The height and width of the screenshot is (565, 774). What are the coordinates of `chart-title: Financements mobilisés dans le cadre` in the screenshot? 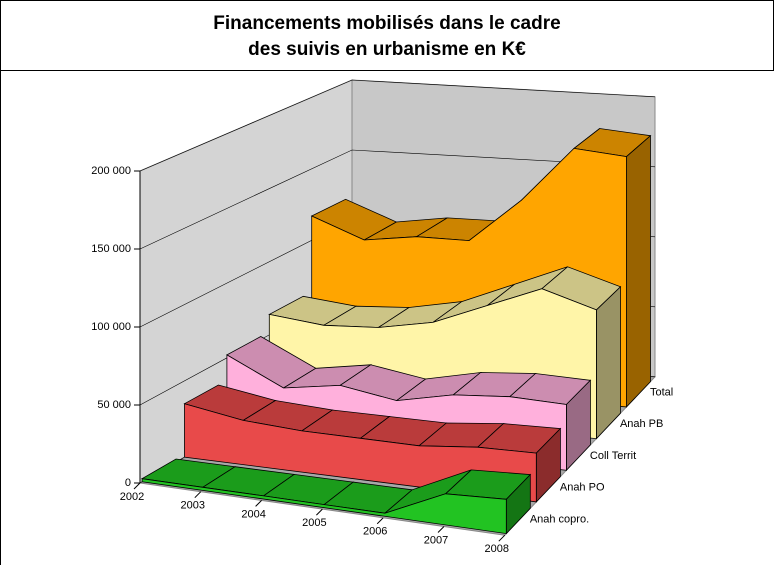 It's located at (386, 23).